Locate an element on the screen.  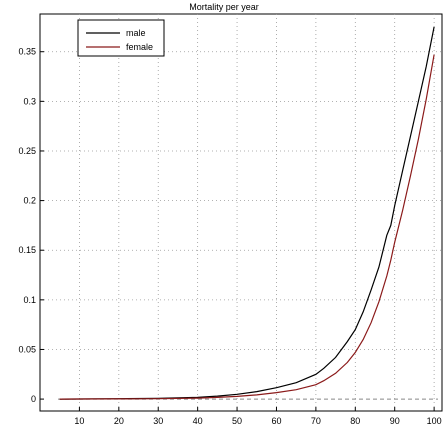
legend: male female is located at coordinates (121, 38).